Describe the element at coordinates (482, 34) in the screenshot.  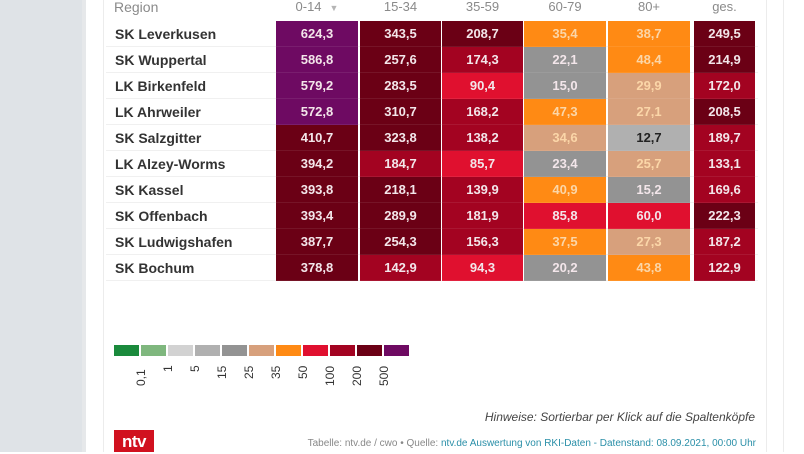
I see `value-cell: 208,7` at that location.